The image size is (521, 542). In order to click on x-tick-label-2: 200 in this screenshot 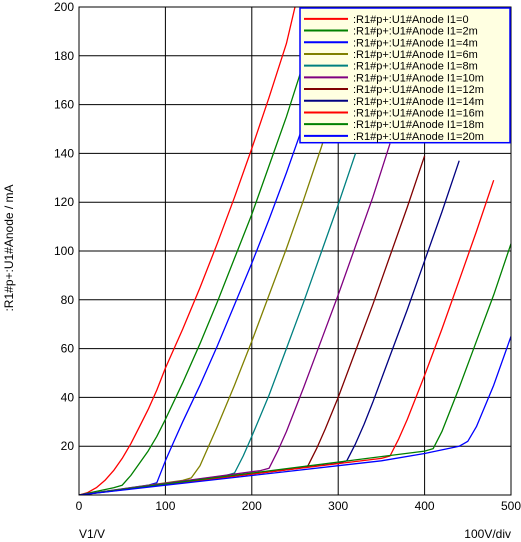, I will do `click(252, 506)`.